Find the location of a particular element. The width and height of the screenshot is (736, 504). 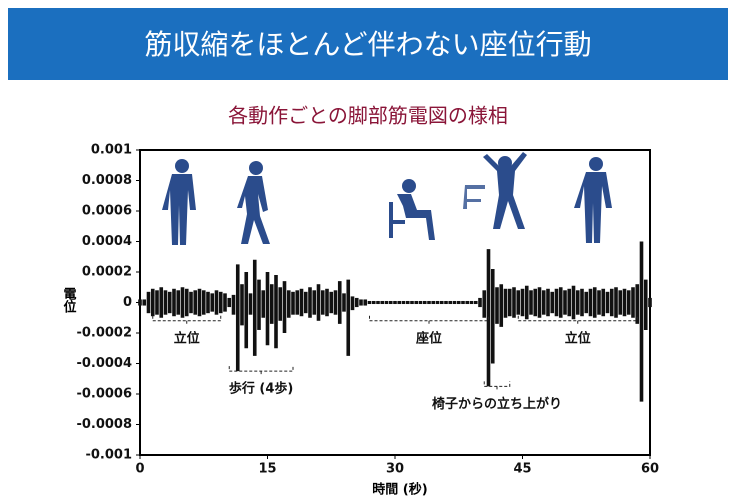

x-tick-label: 0 is located at coordinates (139, 469).